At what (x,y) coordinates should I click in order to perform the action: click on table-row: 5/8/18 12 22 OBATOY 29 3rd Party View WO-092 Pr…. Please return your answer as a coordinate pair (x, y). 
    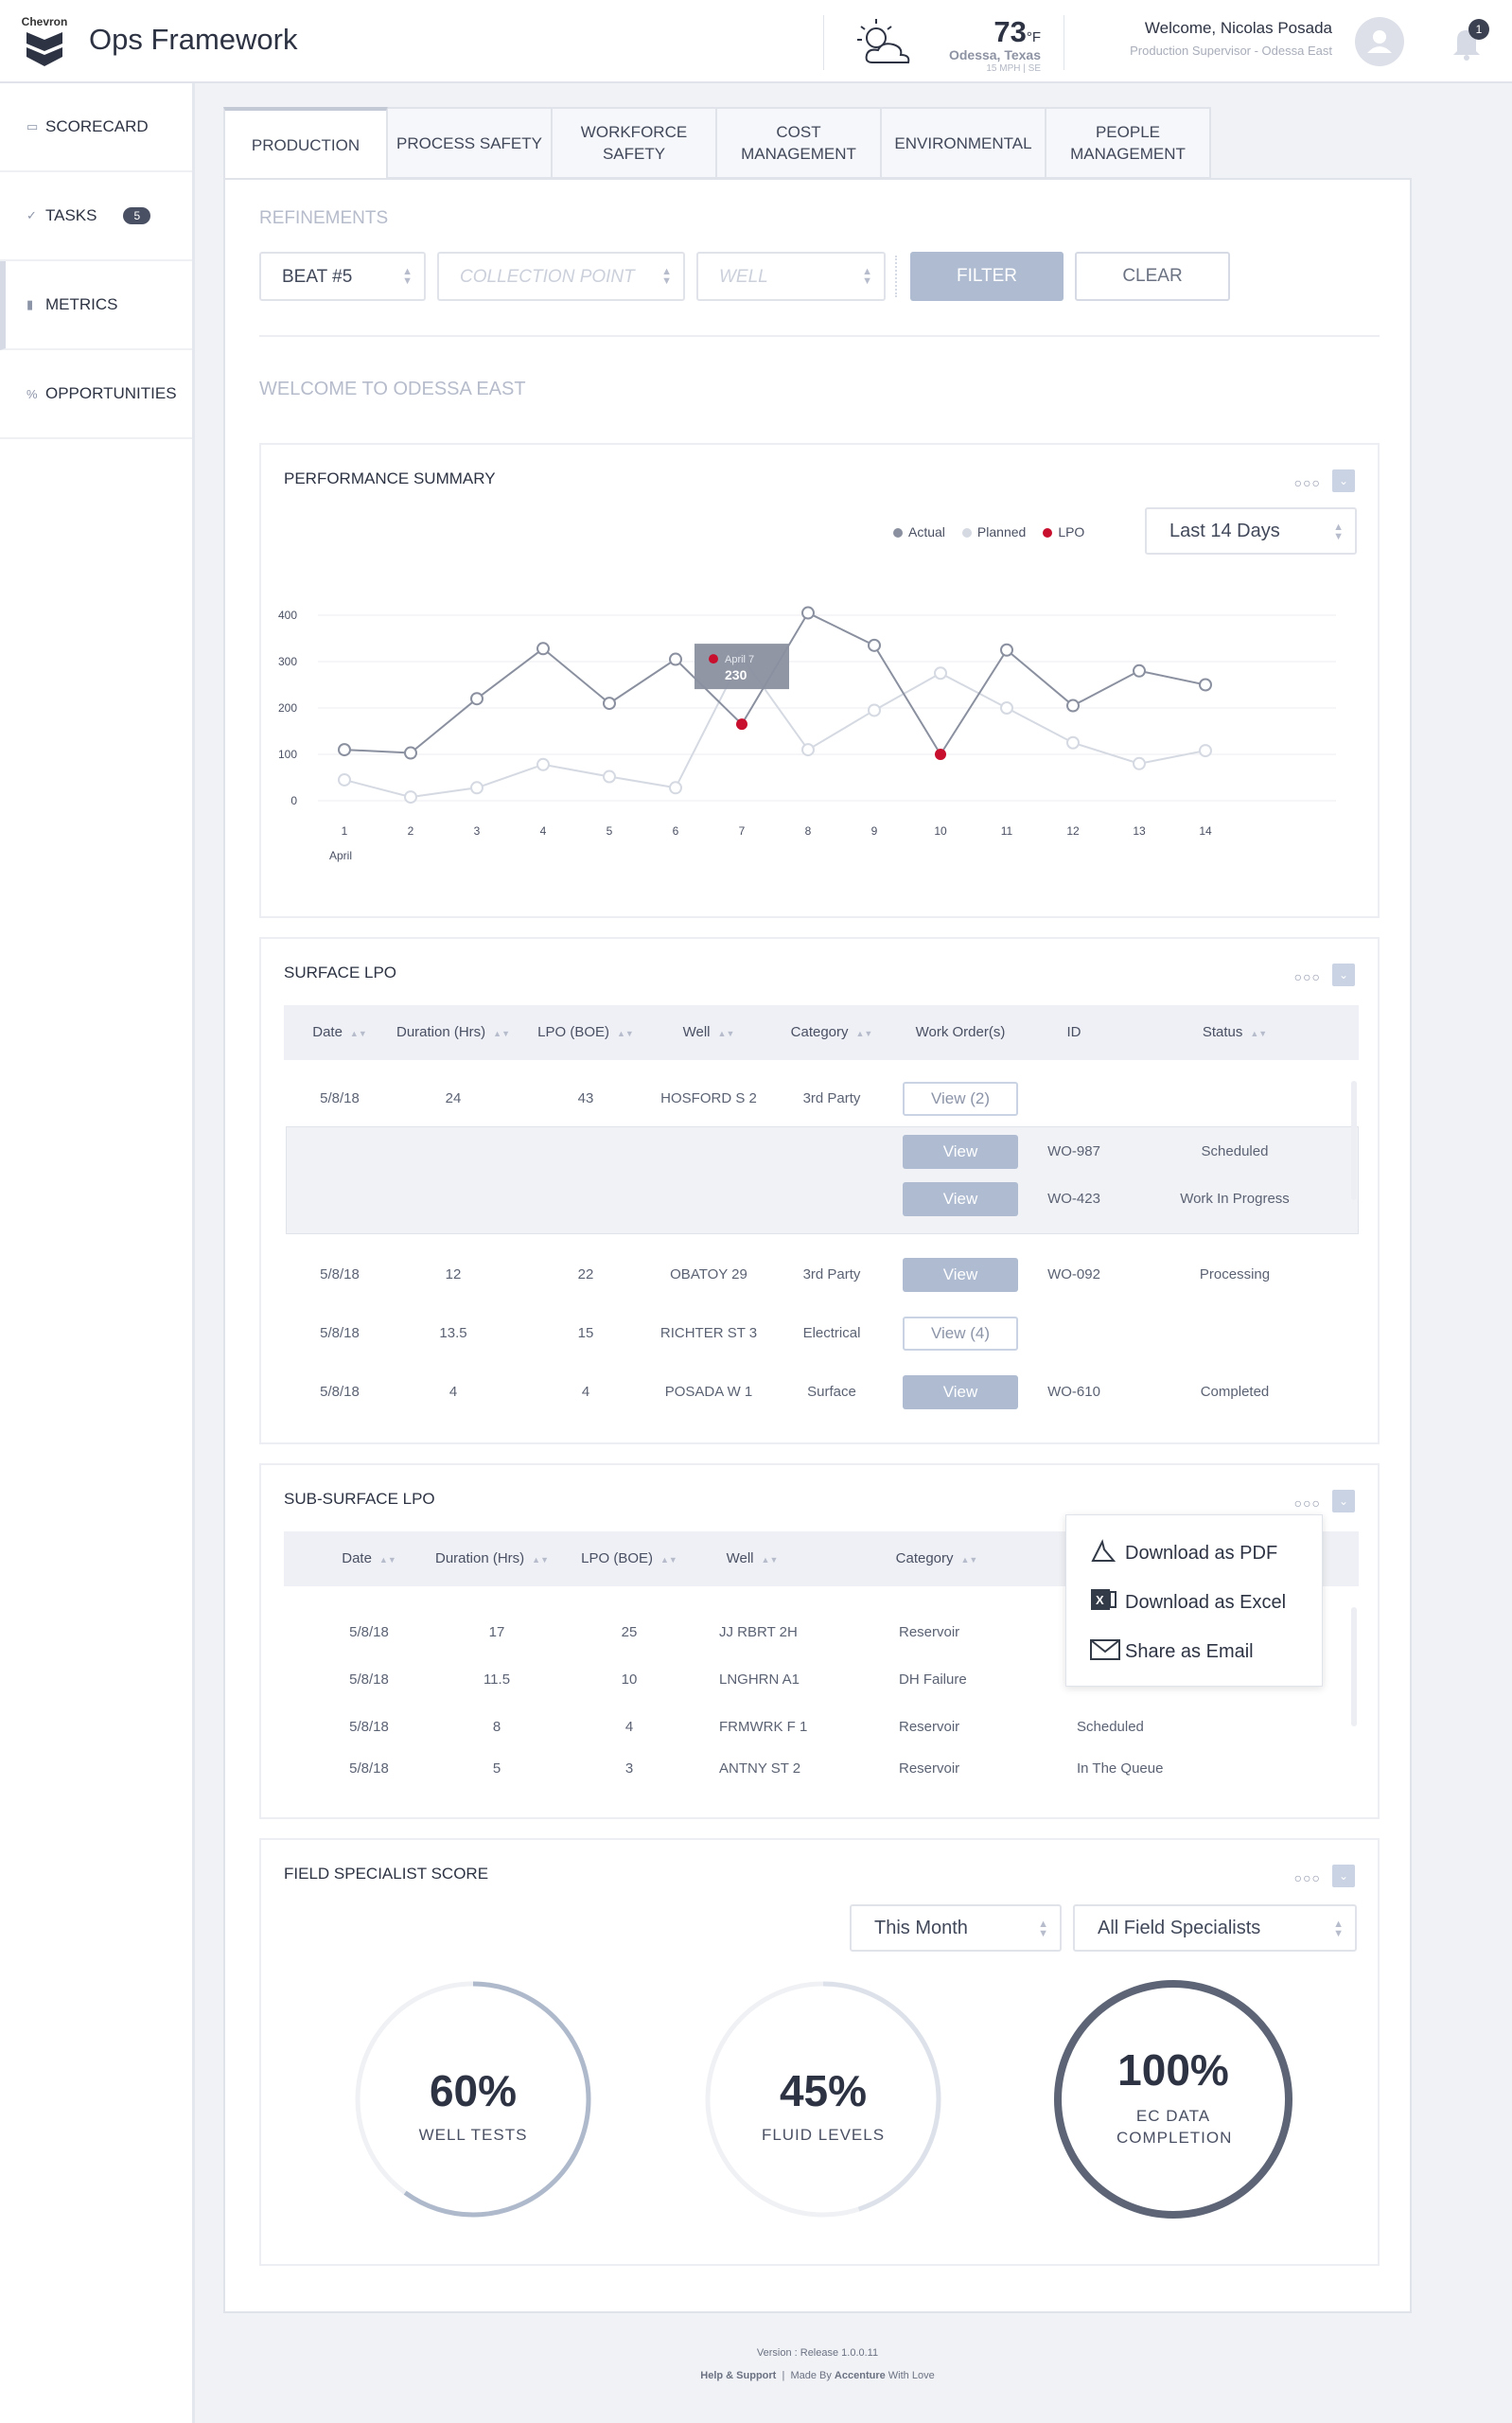
    Looking at the image, I should click on (822, 1275).